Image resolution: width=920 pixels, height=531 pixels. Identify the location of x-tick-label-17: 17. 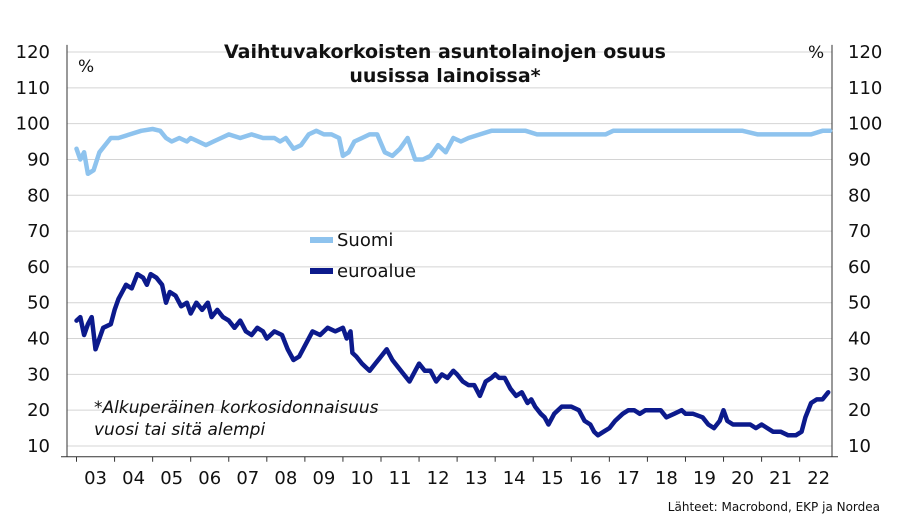
(628, 478).